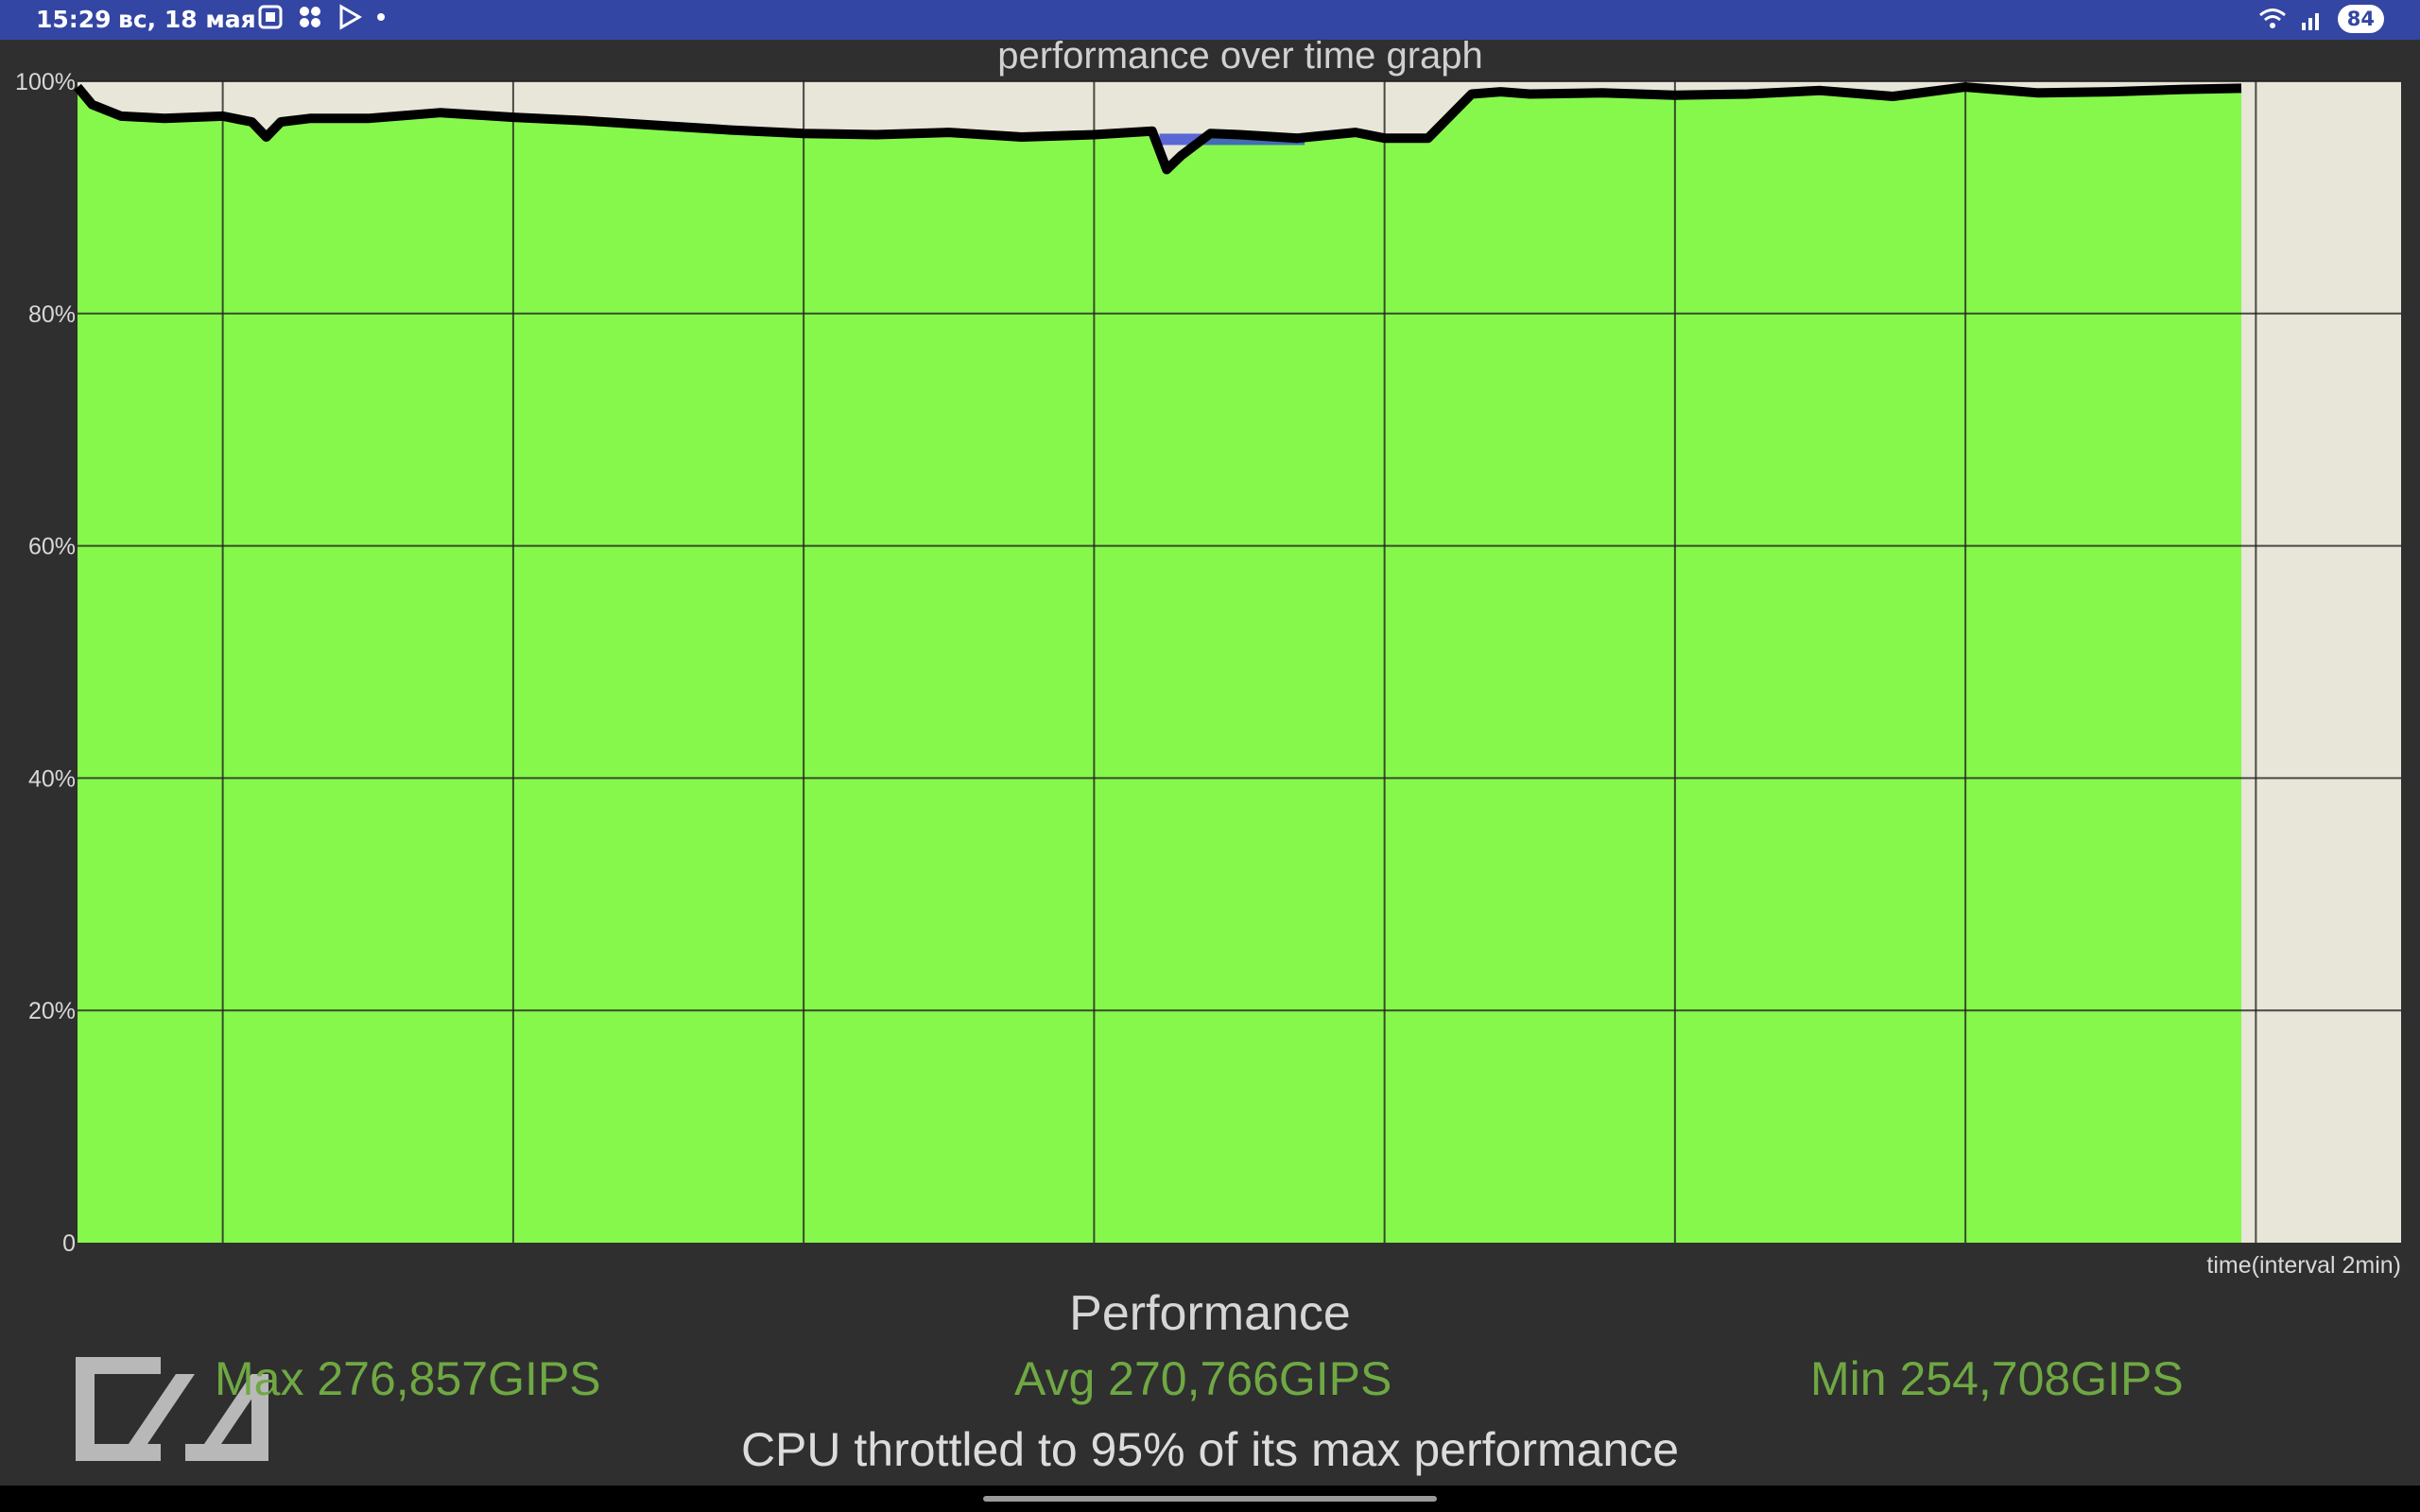 This screenshot has height=1512, width=2420. What do you see at coordinates (310, 17) in the screenshot?
I see `apps-icon` at bounding box center [310, 17].